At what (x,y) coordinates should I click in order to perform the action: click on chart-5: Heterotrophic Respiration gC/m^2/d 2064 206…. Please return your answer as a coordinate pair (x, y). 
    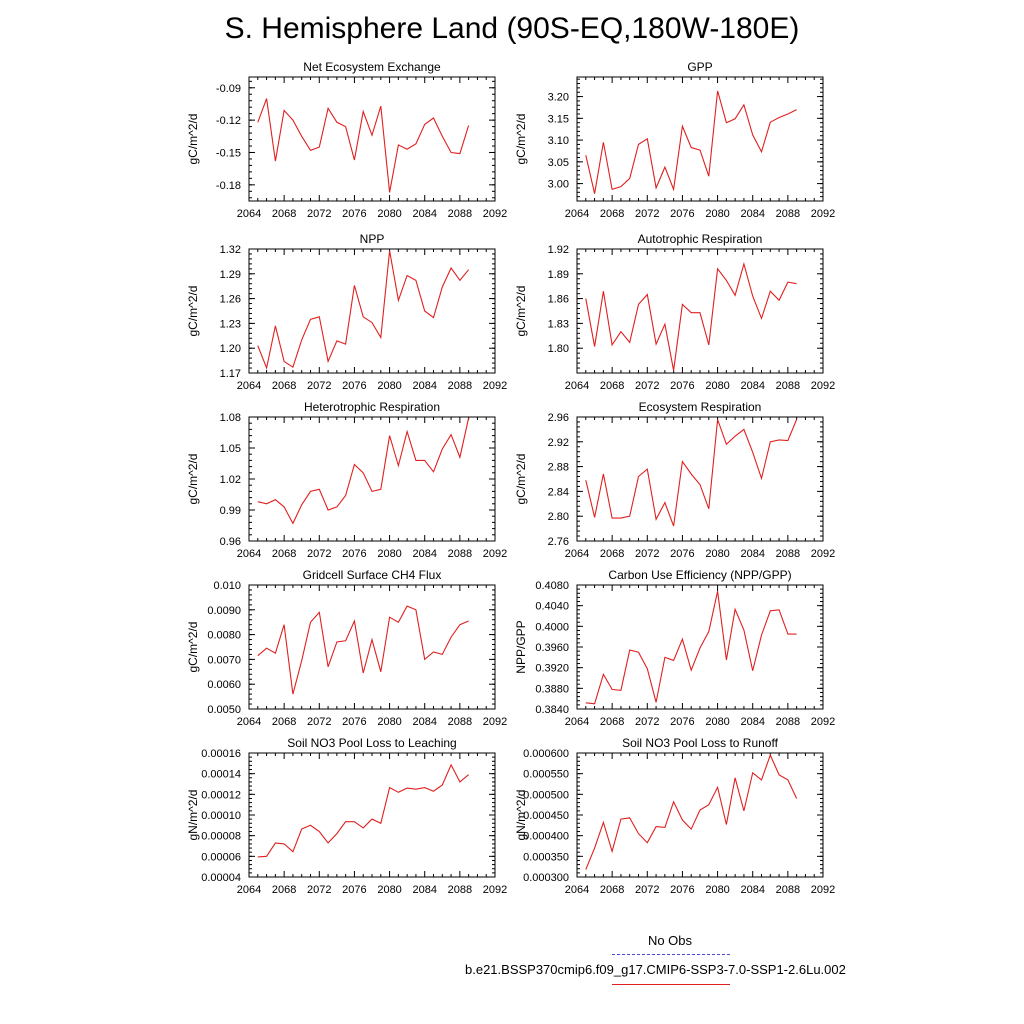
    Looking at the image, I should click on (346, 480).